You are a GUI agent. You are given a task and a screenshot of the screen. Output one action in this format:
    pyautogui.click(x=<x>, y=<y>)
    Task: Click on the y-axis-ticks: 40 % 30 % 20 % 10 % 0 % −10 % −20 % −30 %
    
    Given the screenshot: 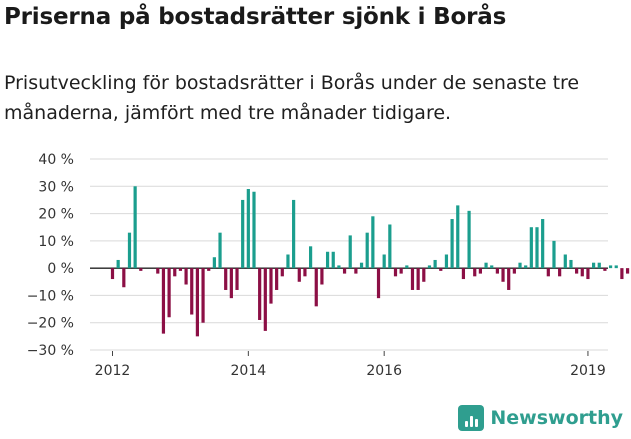 What is the action you would take?
    pyautogui.click(x=50, y=255)
    